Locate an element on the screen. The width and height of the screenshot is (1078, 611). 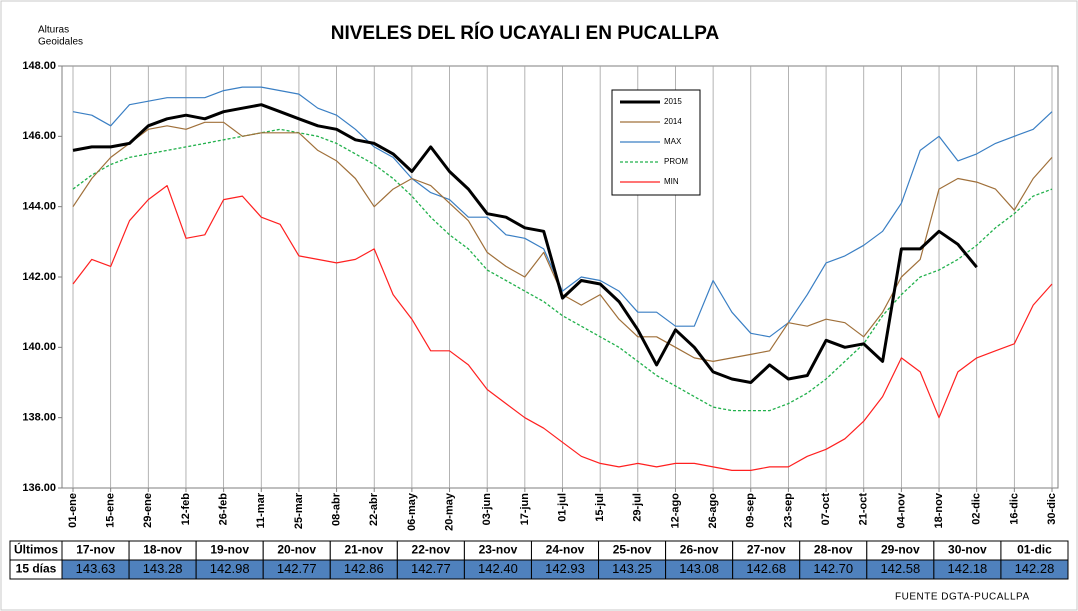
x-tick-label: 08-abr is located at coordinates (336, 509).